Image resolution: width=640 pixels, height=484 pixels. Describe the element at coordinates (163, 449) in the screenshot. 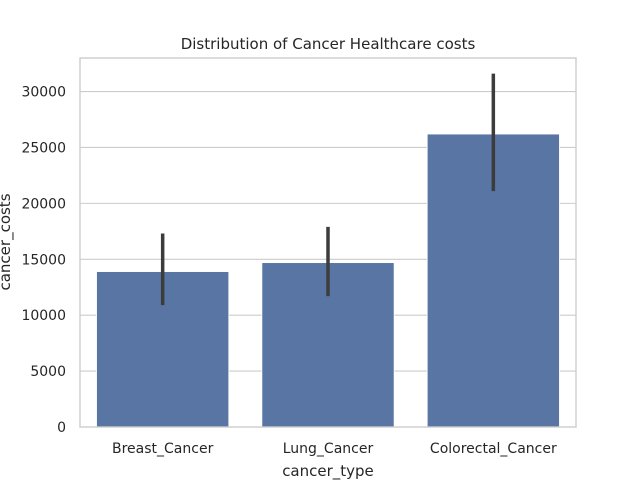

I see `x-tick-label: Breast_Cancer` at that location.